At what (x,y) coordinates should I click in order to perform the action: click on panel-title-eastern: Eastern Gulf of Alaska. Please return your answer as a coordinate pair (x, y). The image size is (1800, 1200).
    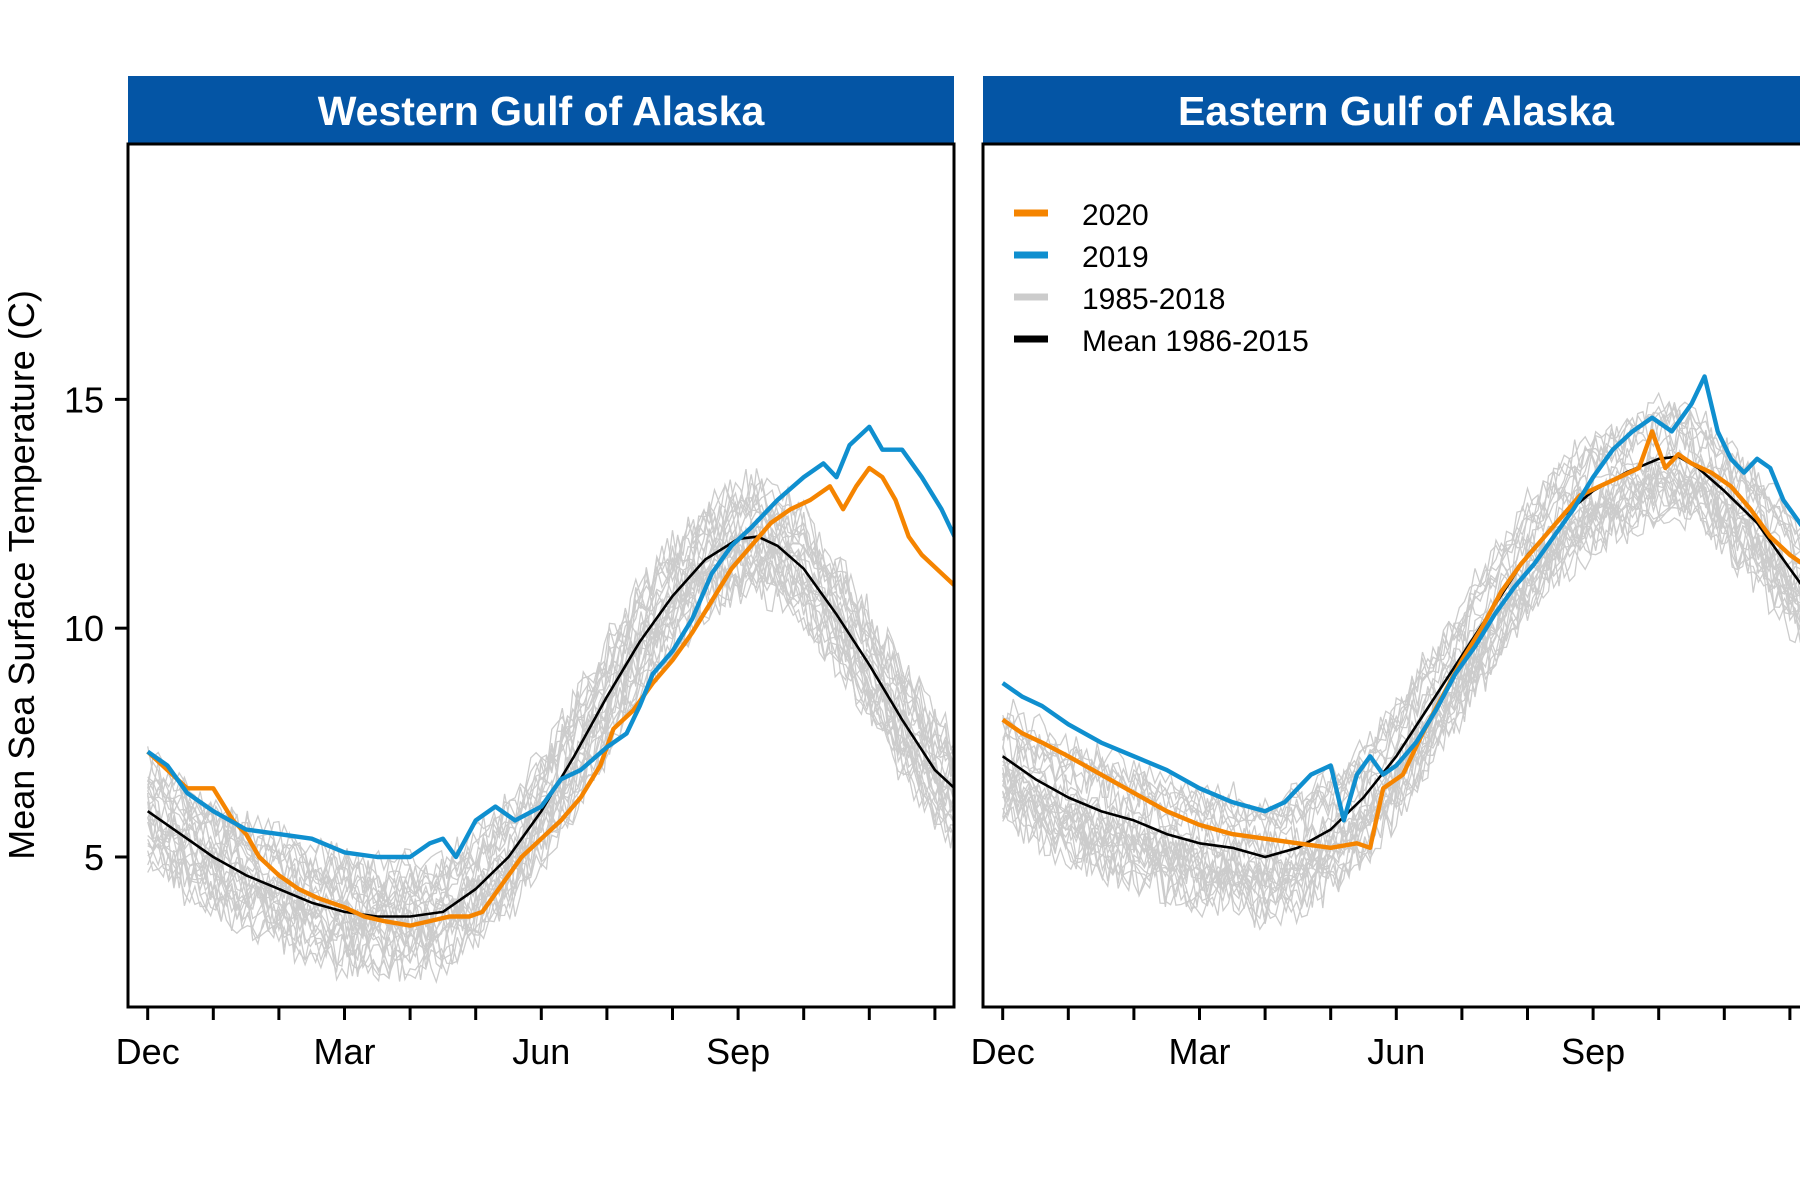
    Looking at the image, I should click on (1396, 111).